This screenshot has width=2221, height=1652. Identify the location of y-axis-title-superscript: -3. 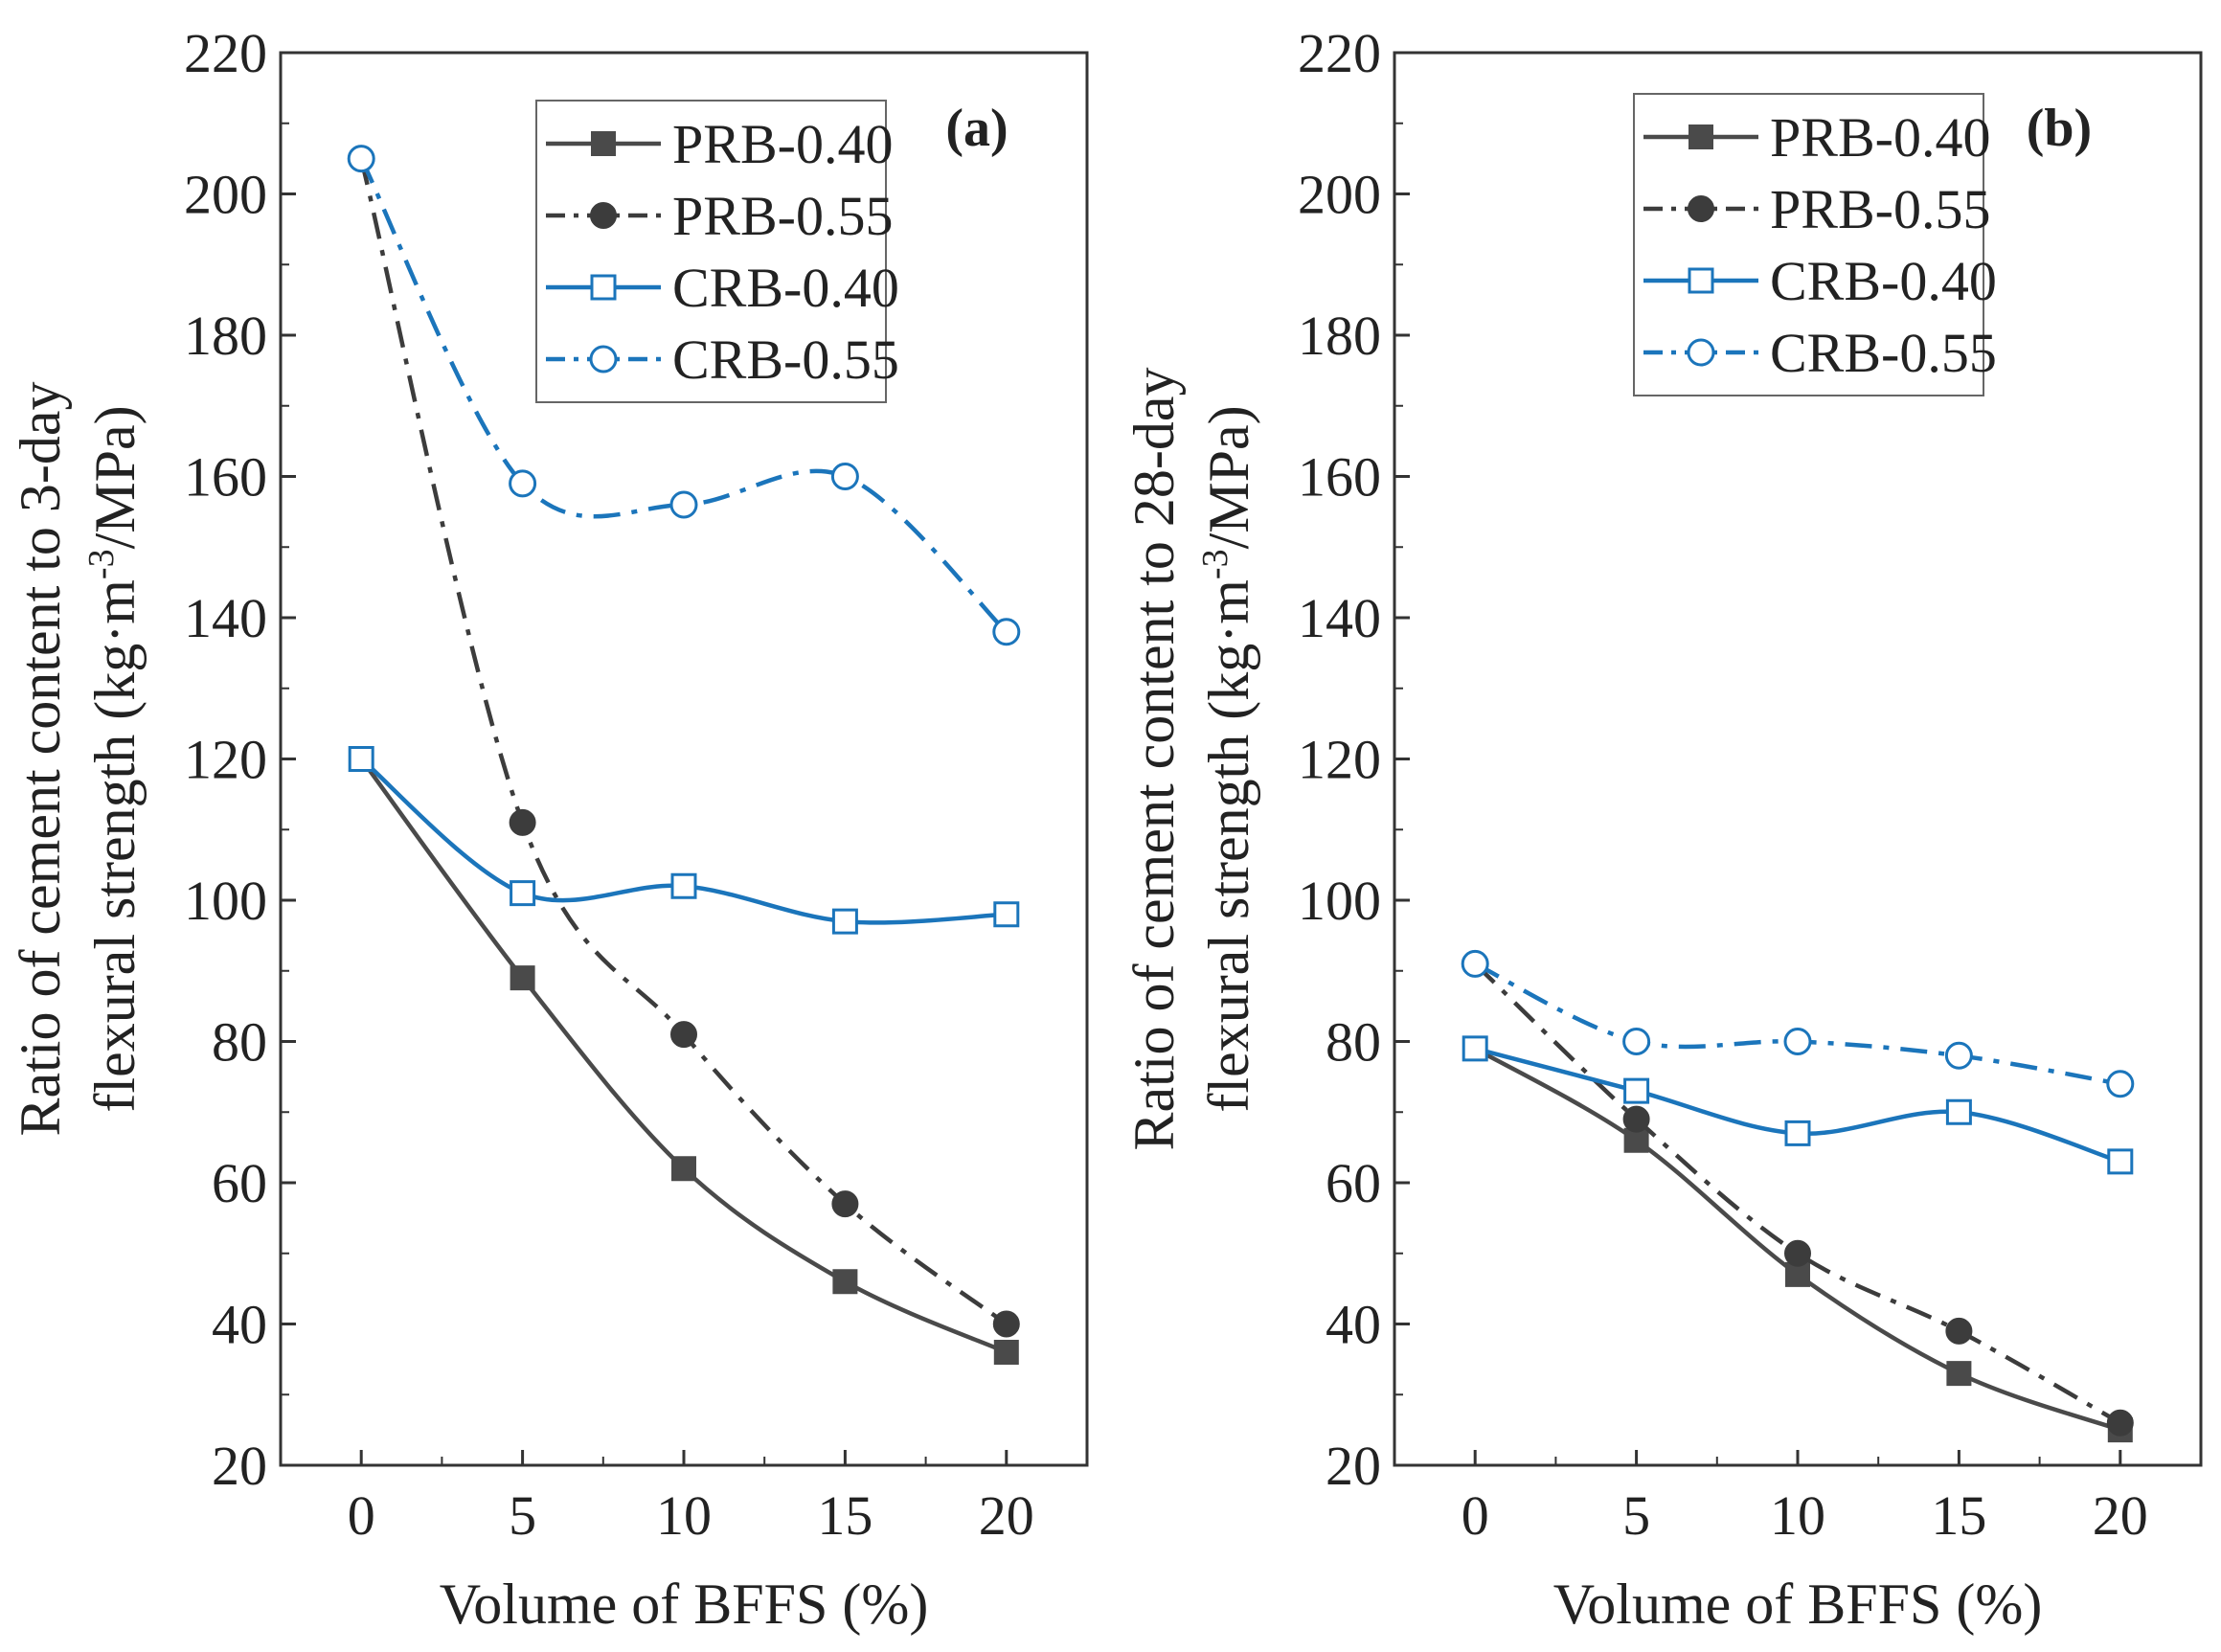
(101, 564).